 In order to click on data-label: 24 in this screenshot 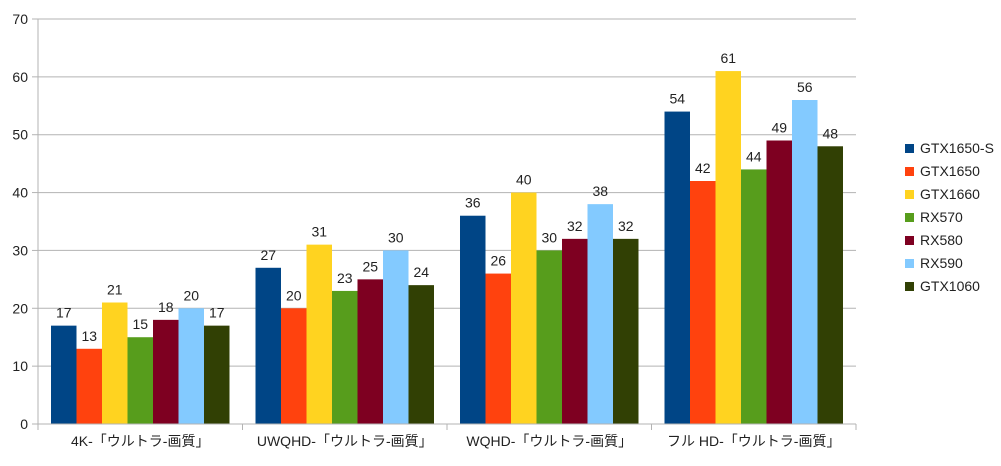, I will do `click(421, 272)`.